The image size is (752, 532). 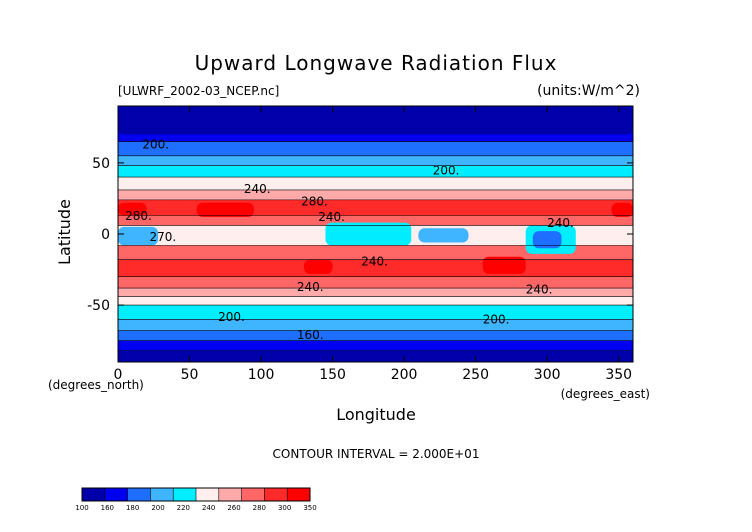 What do you see at coordinates (261, 375) in the screenshot?
I see `x-tick-label: 100` at bounding box center [261, 375].